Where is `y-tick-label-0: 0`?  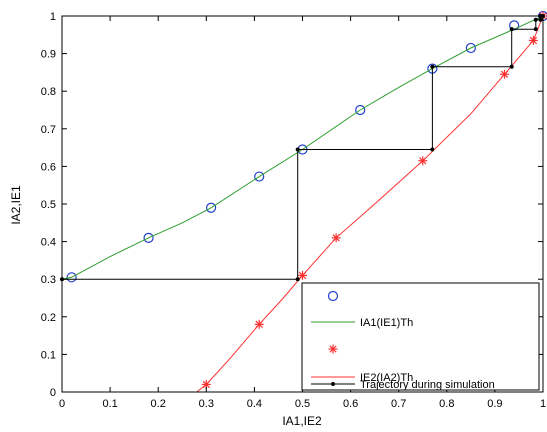
y-tick-label-0: 0 is located at coordinates (53, 393).